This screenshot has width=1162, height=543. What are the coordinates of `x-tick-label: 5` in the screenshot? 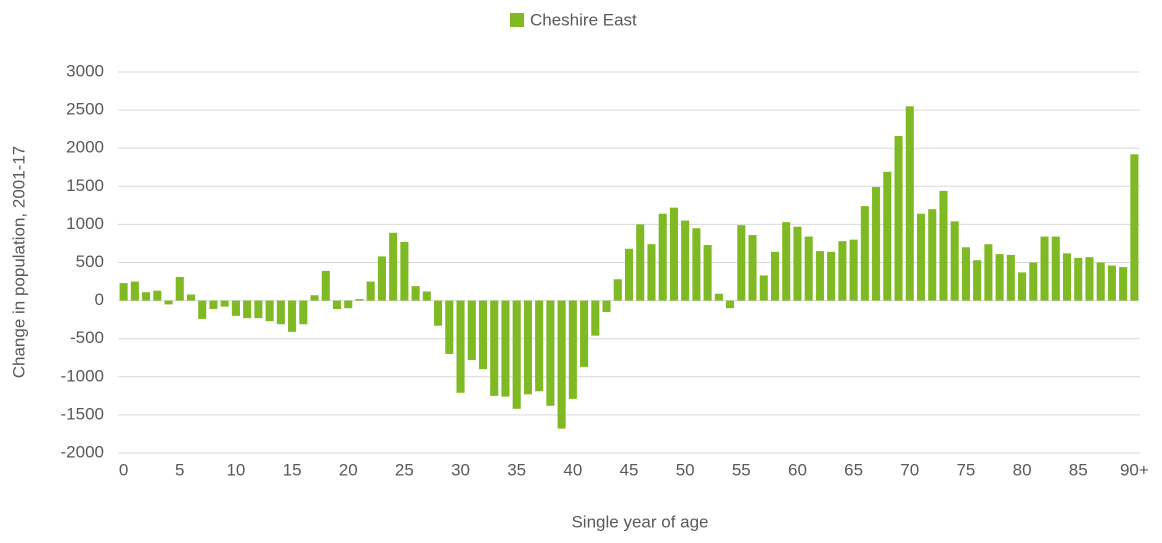 It's located at (179, 469).